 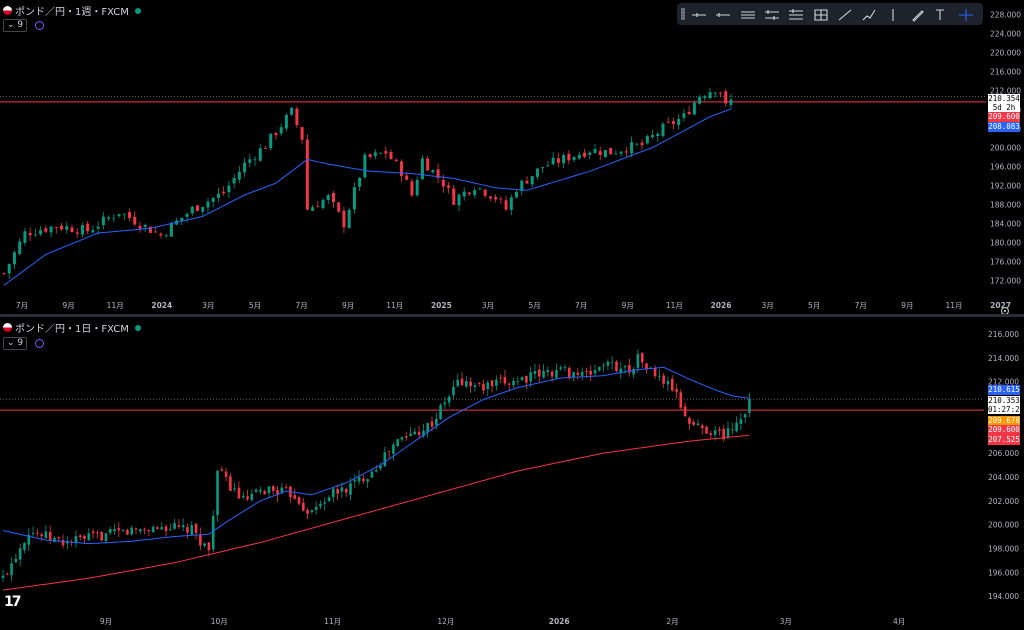 What do you see at coordinates (748, 14) in the screenshot?
I see `parallel-channel-icon` at bounding box center [748, 14].